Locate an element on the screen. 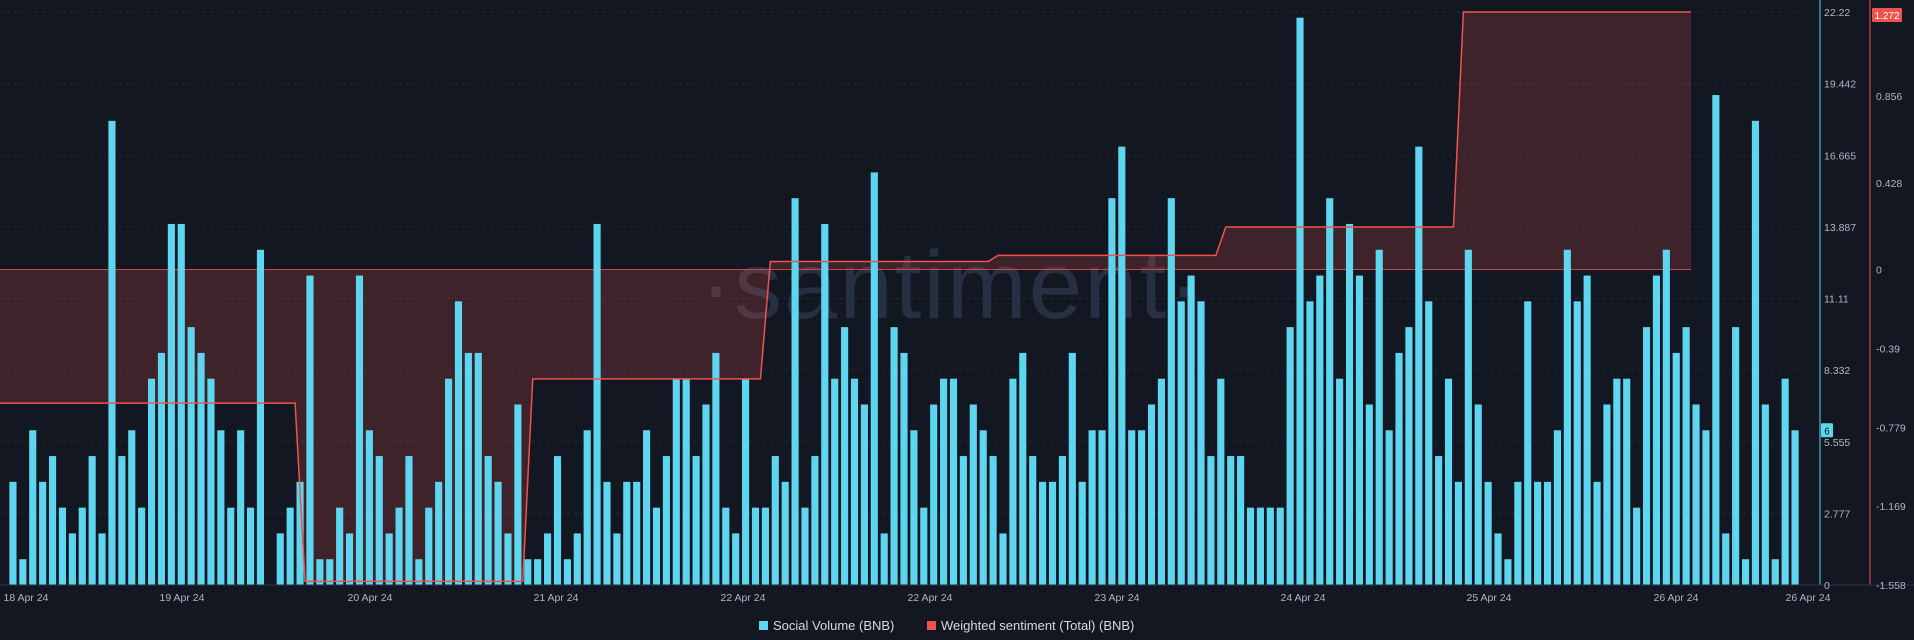 The width and height of the screenshot is (1914, 640). legend-label-weighted-sentiment: Weighted sentiment (Total) (BNB) is located at coordinates (1037, 625).